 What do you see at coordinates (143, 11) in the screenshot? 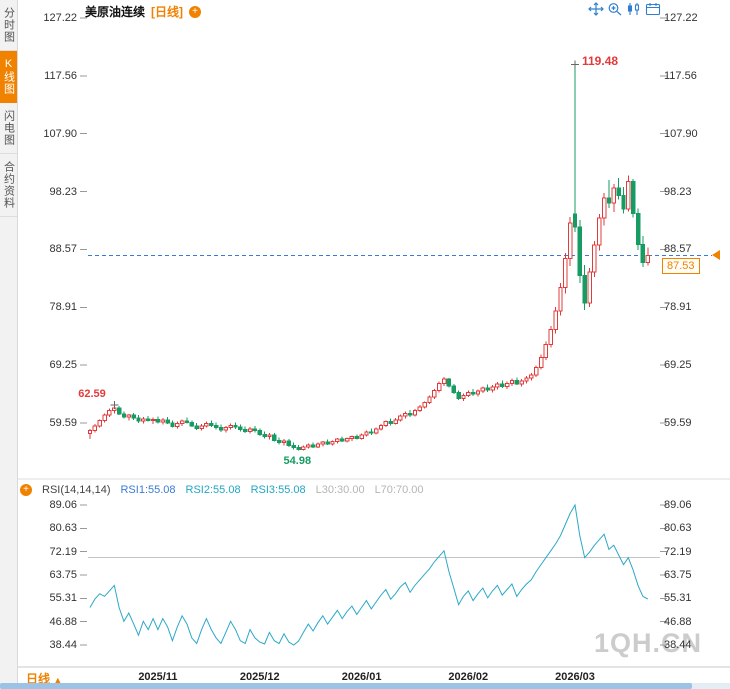
I see `chart-header: 美原油连续 [日线] +` at bounding box center [143, 11].